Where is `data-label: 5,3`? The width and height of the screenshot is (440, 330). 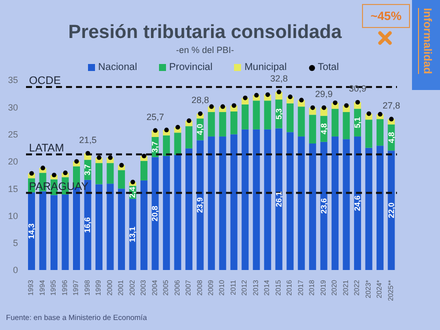 data-label: 5,3 is located at coordinates (279, 114).